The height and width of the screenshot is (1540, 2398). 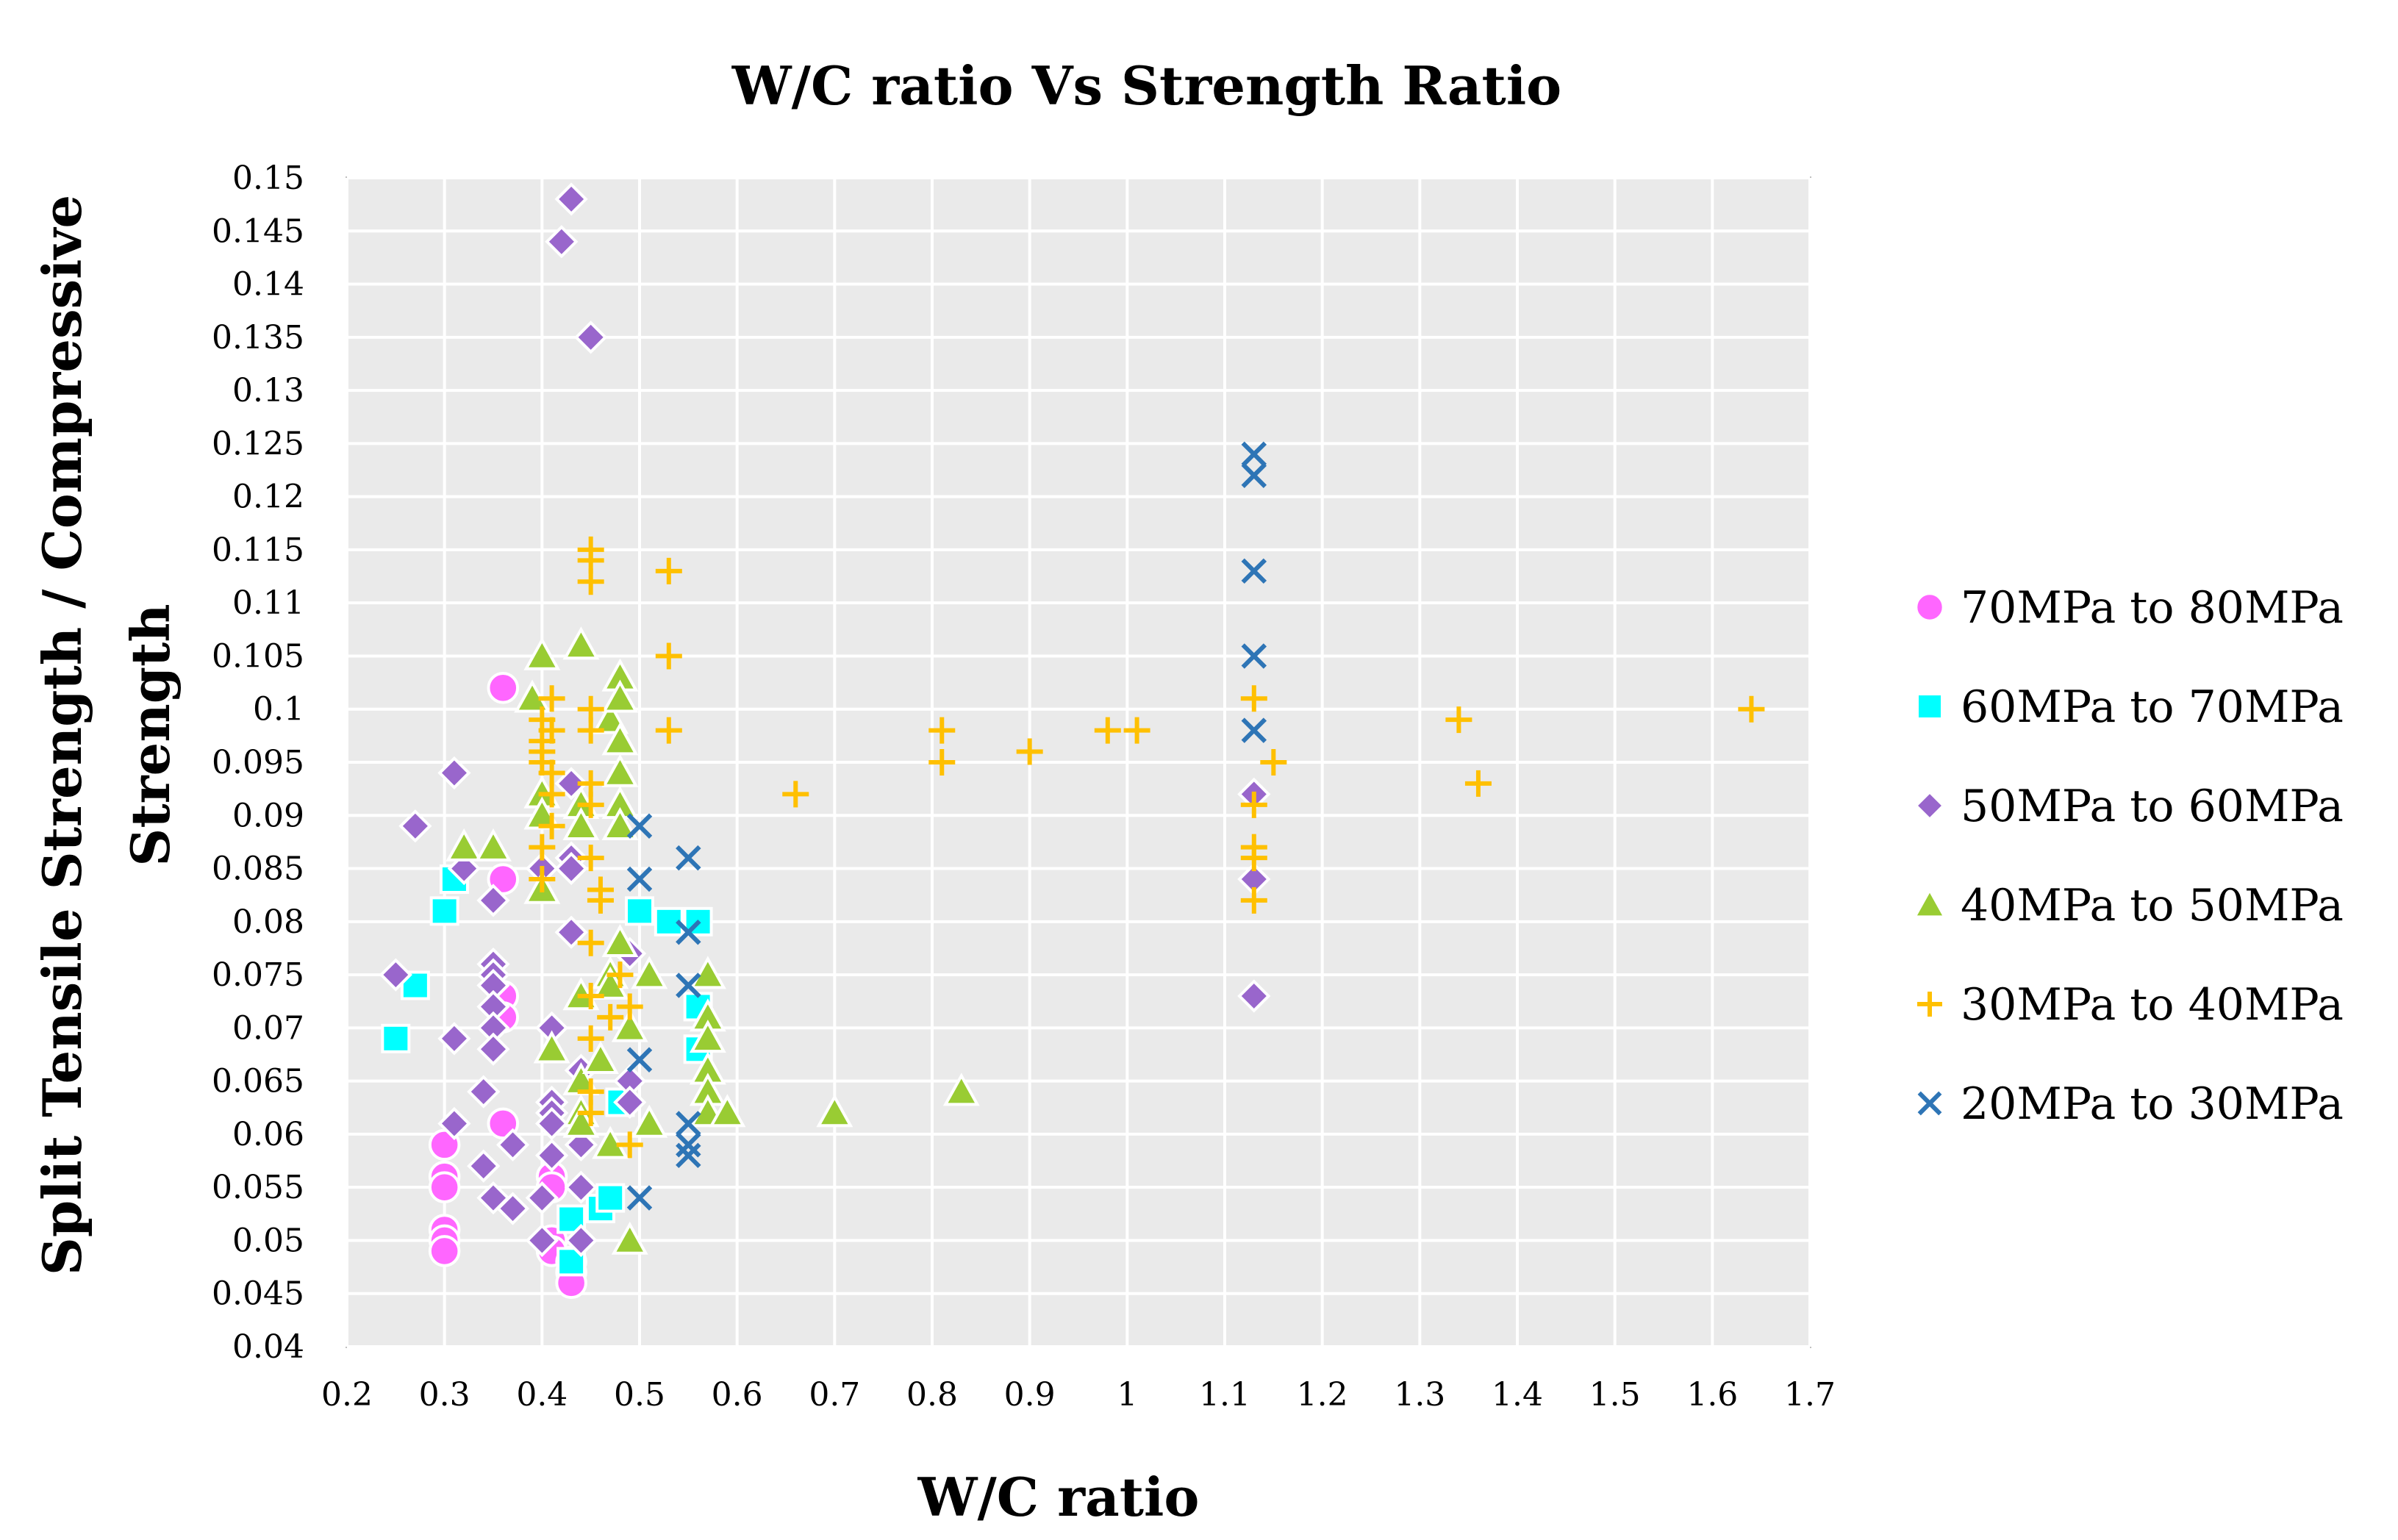 What do you see at coordinates (258, 1294) in the screenshot?
I see `y-tick-label: 0.045` at bounding box center [258, 1294].